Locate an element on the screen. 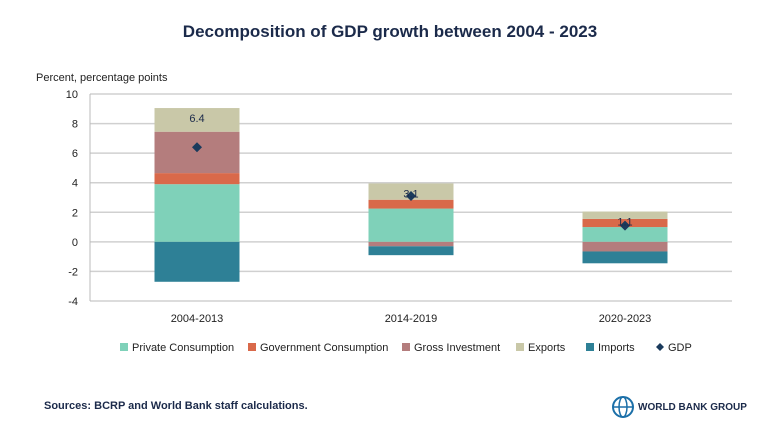 Image resolution: width=780 pixels, height=439 pixels. y-axis-label: Percent, percentage points is located at coordinates (102, 78).